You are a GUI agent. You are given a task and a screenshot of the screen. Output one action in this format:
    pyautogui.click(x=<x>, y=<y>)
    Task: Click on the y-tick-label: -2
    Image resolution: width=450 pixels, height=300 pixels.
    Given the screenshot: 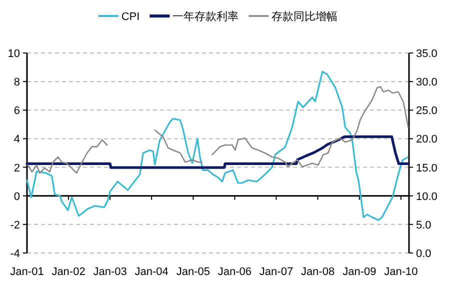 What is the action you would take?
    pyautogui.click(x=15, y=225)
    